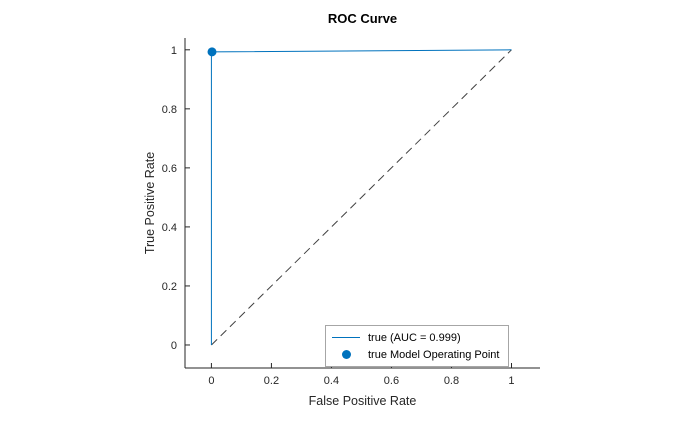 This screenshot has height=421, width=700. I want to click on x-tick-label: 1, so click(511, 381).